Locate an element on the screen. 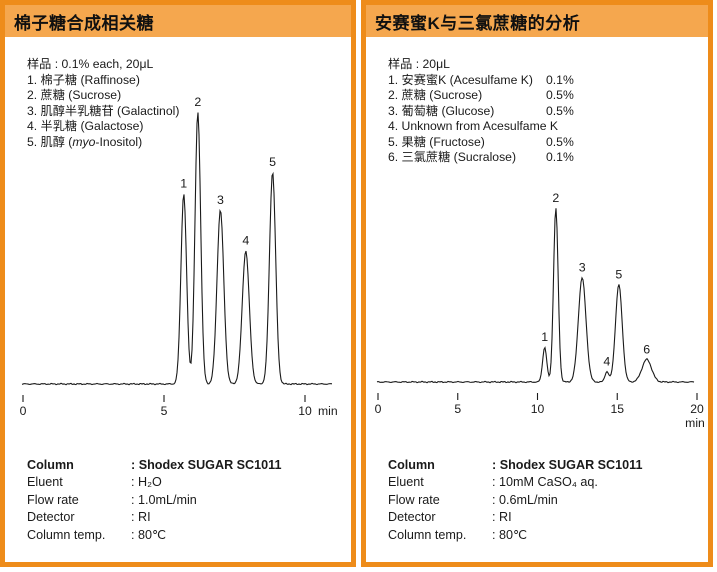 The height and width of the screenshot is (572, 717). x-tick-label: 20 is located at coordinates (697, 409).